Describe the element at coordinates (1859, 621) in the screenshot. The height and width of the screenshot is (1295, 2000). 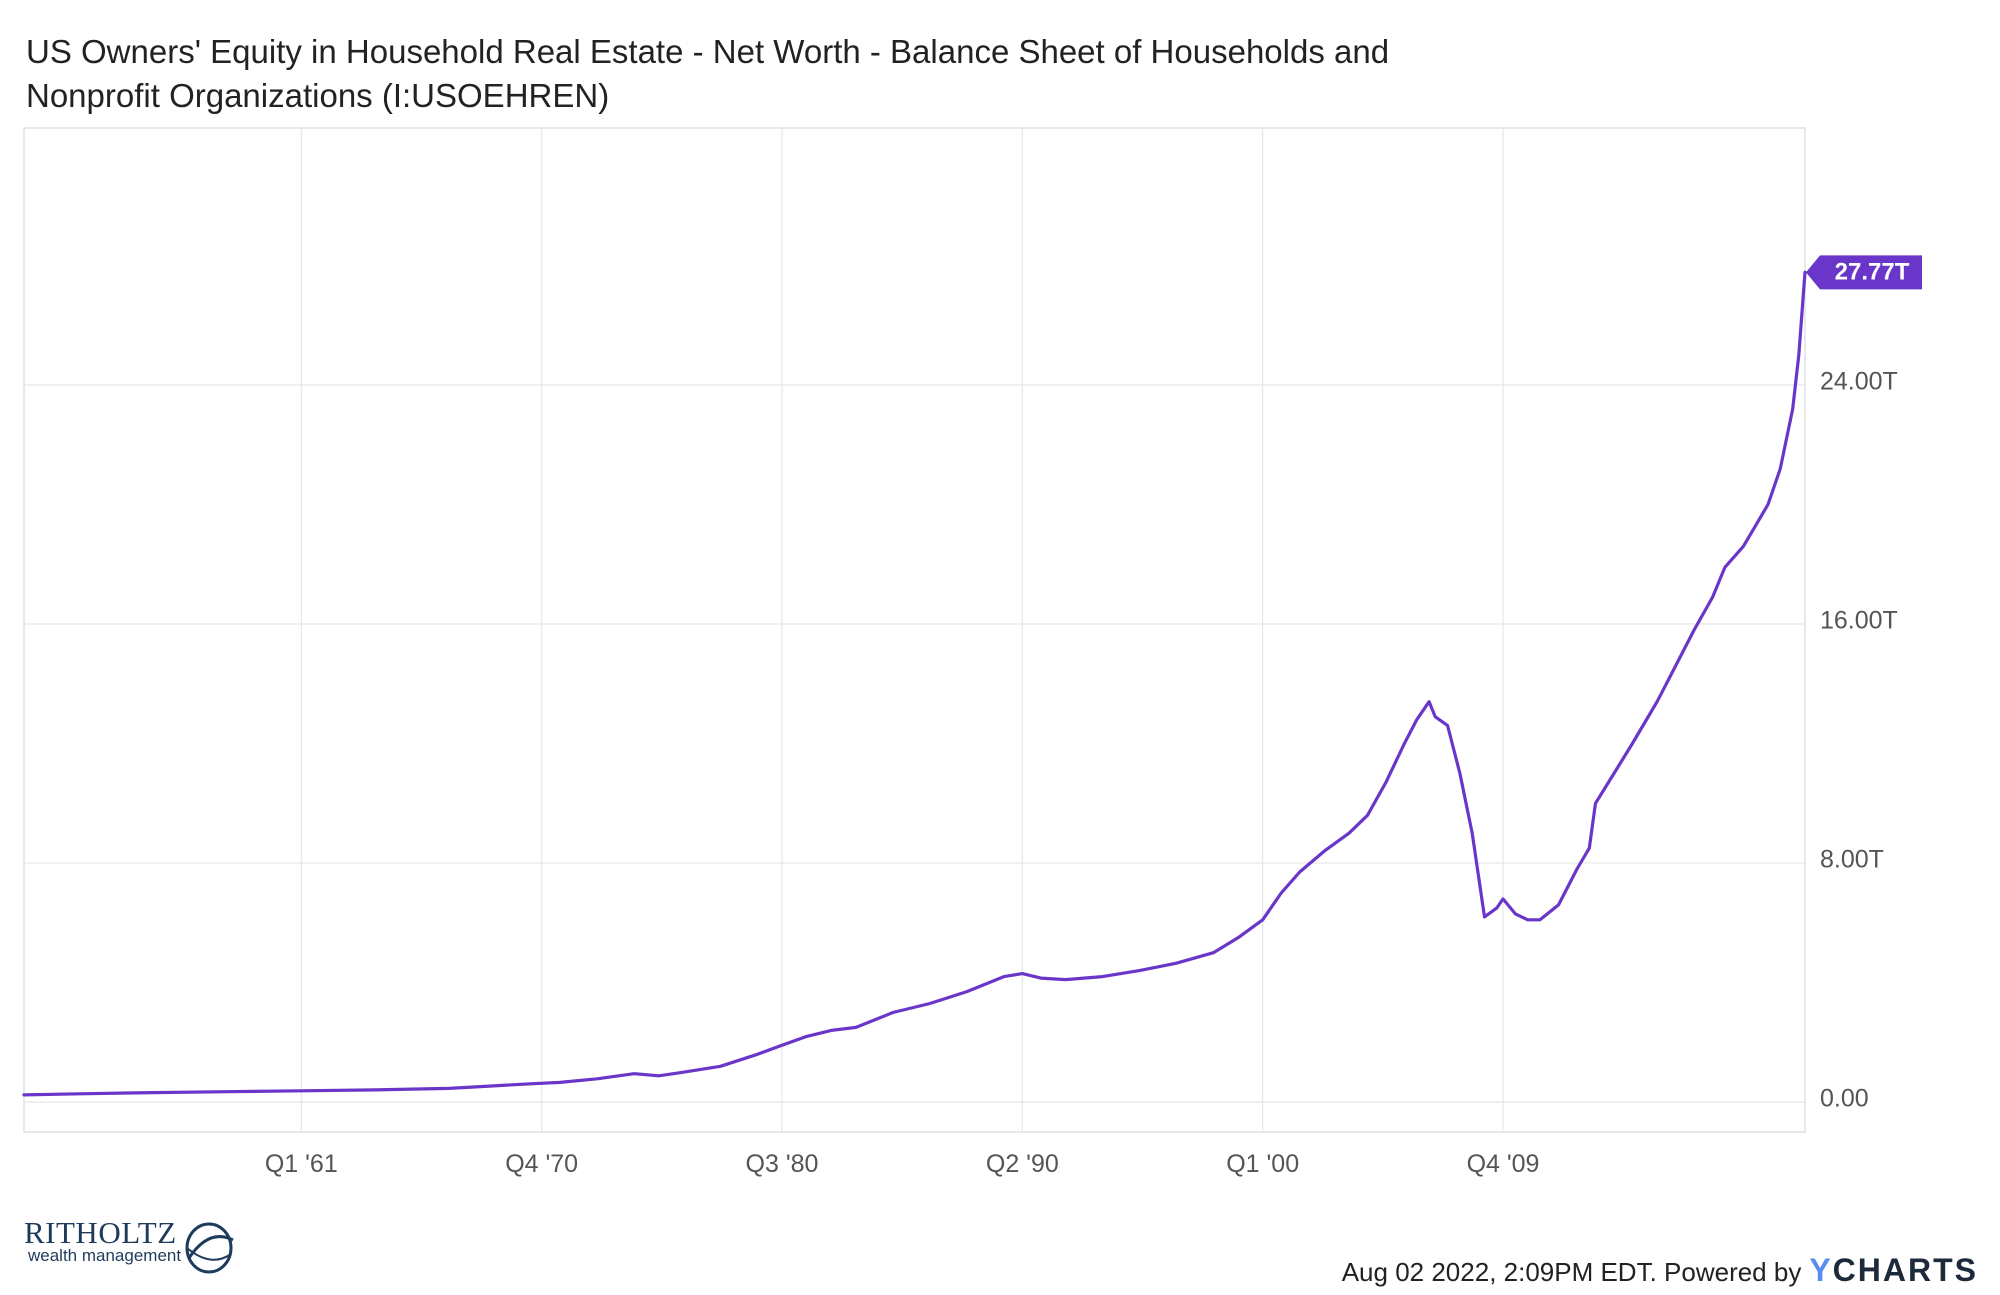
I see `y-tick-label: 16.00T` at that location.